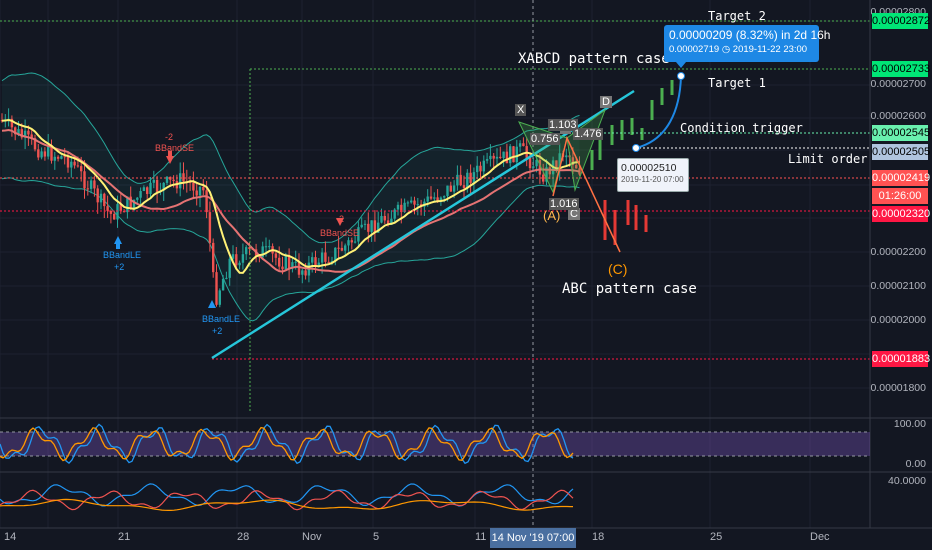  Describe the element at coordinates (915, 464) in the screenshot. I see `rsi-axis-label: 0.00` at that location.